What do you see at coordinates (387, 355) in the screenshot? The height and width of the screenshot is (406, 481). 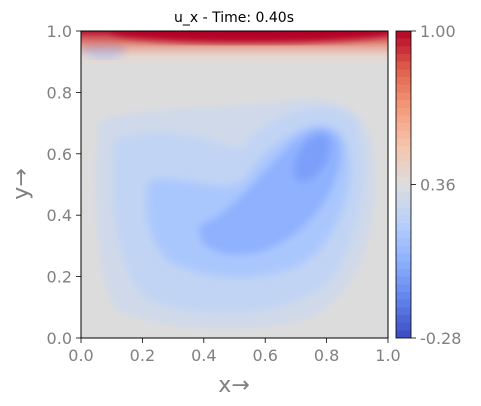 I see `x-tick-label: 1.0` at bounding box center [387, 355].